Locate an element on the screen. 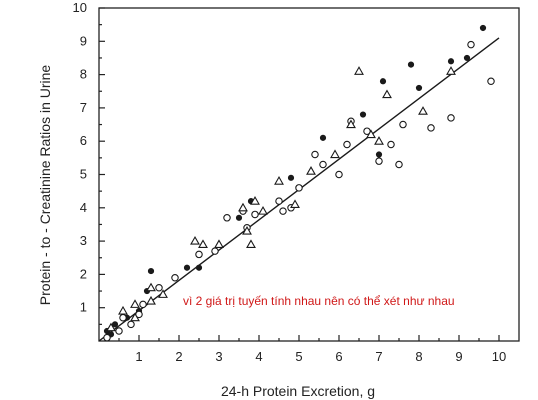  y-tick-label: 4 is located at coordinates (83, 207).